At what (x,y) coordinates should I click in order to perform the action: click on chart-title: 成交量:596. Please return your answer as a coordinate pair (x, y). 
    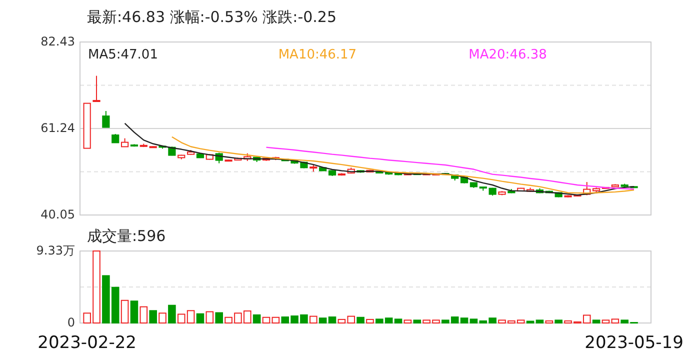
    Looking at the image, I should click on (126, 236).